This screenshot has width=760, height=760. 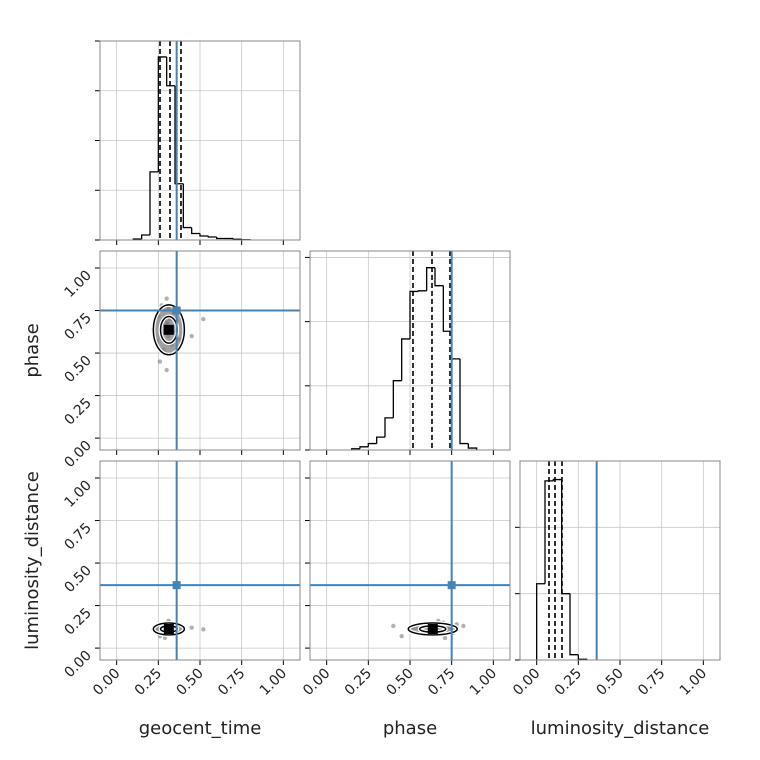 What do you see at coordinates (32, 560) in the screenshot?
I see `y-axis-label: luminosity_distance` at bounding box center [32, 560].